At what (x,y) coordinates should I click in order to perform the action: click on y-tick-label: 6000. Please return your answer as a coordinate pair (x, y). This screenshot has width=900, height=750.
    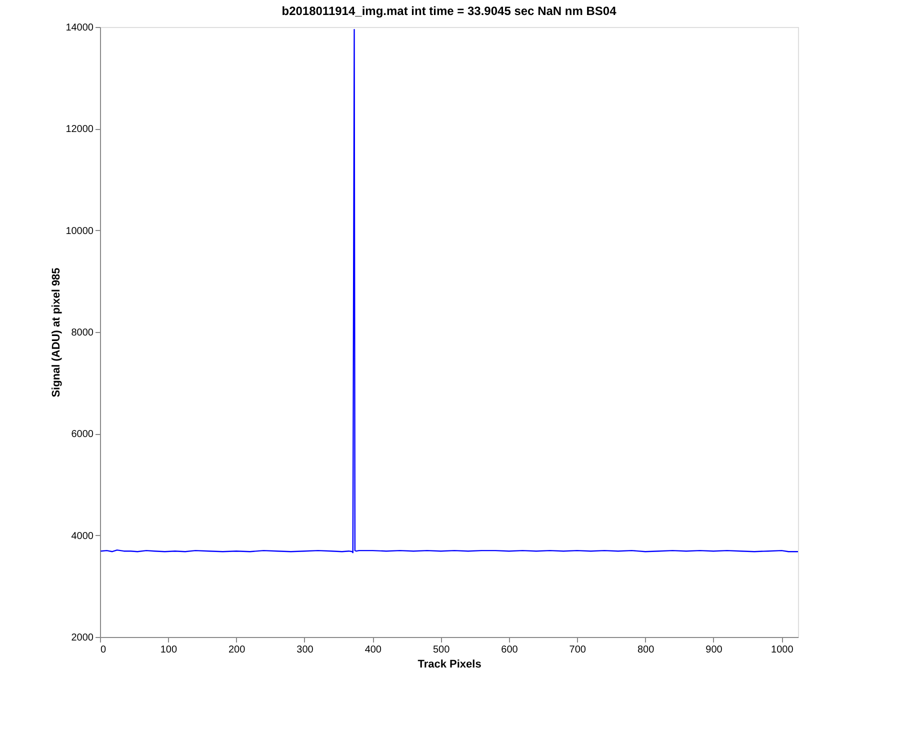
    Looking at the image, I should click on (82, 434).